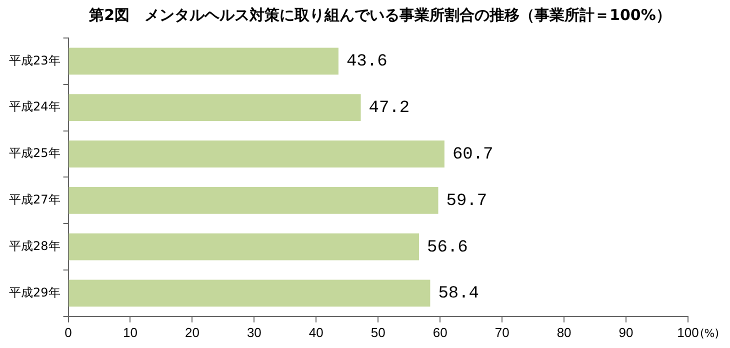 The image size is (730, 348). What do you see at coordinates (367, 62) in the screenshot?
I see `data-label: 43.6` at bounding box center [367, 62].